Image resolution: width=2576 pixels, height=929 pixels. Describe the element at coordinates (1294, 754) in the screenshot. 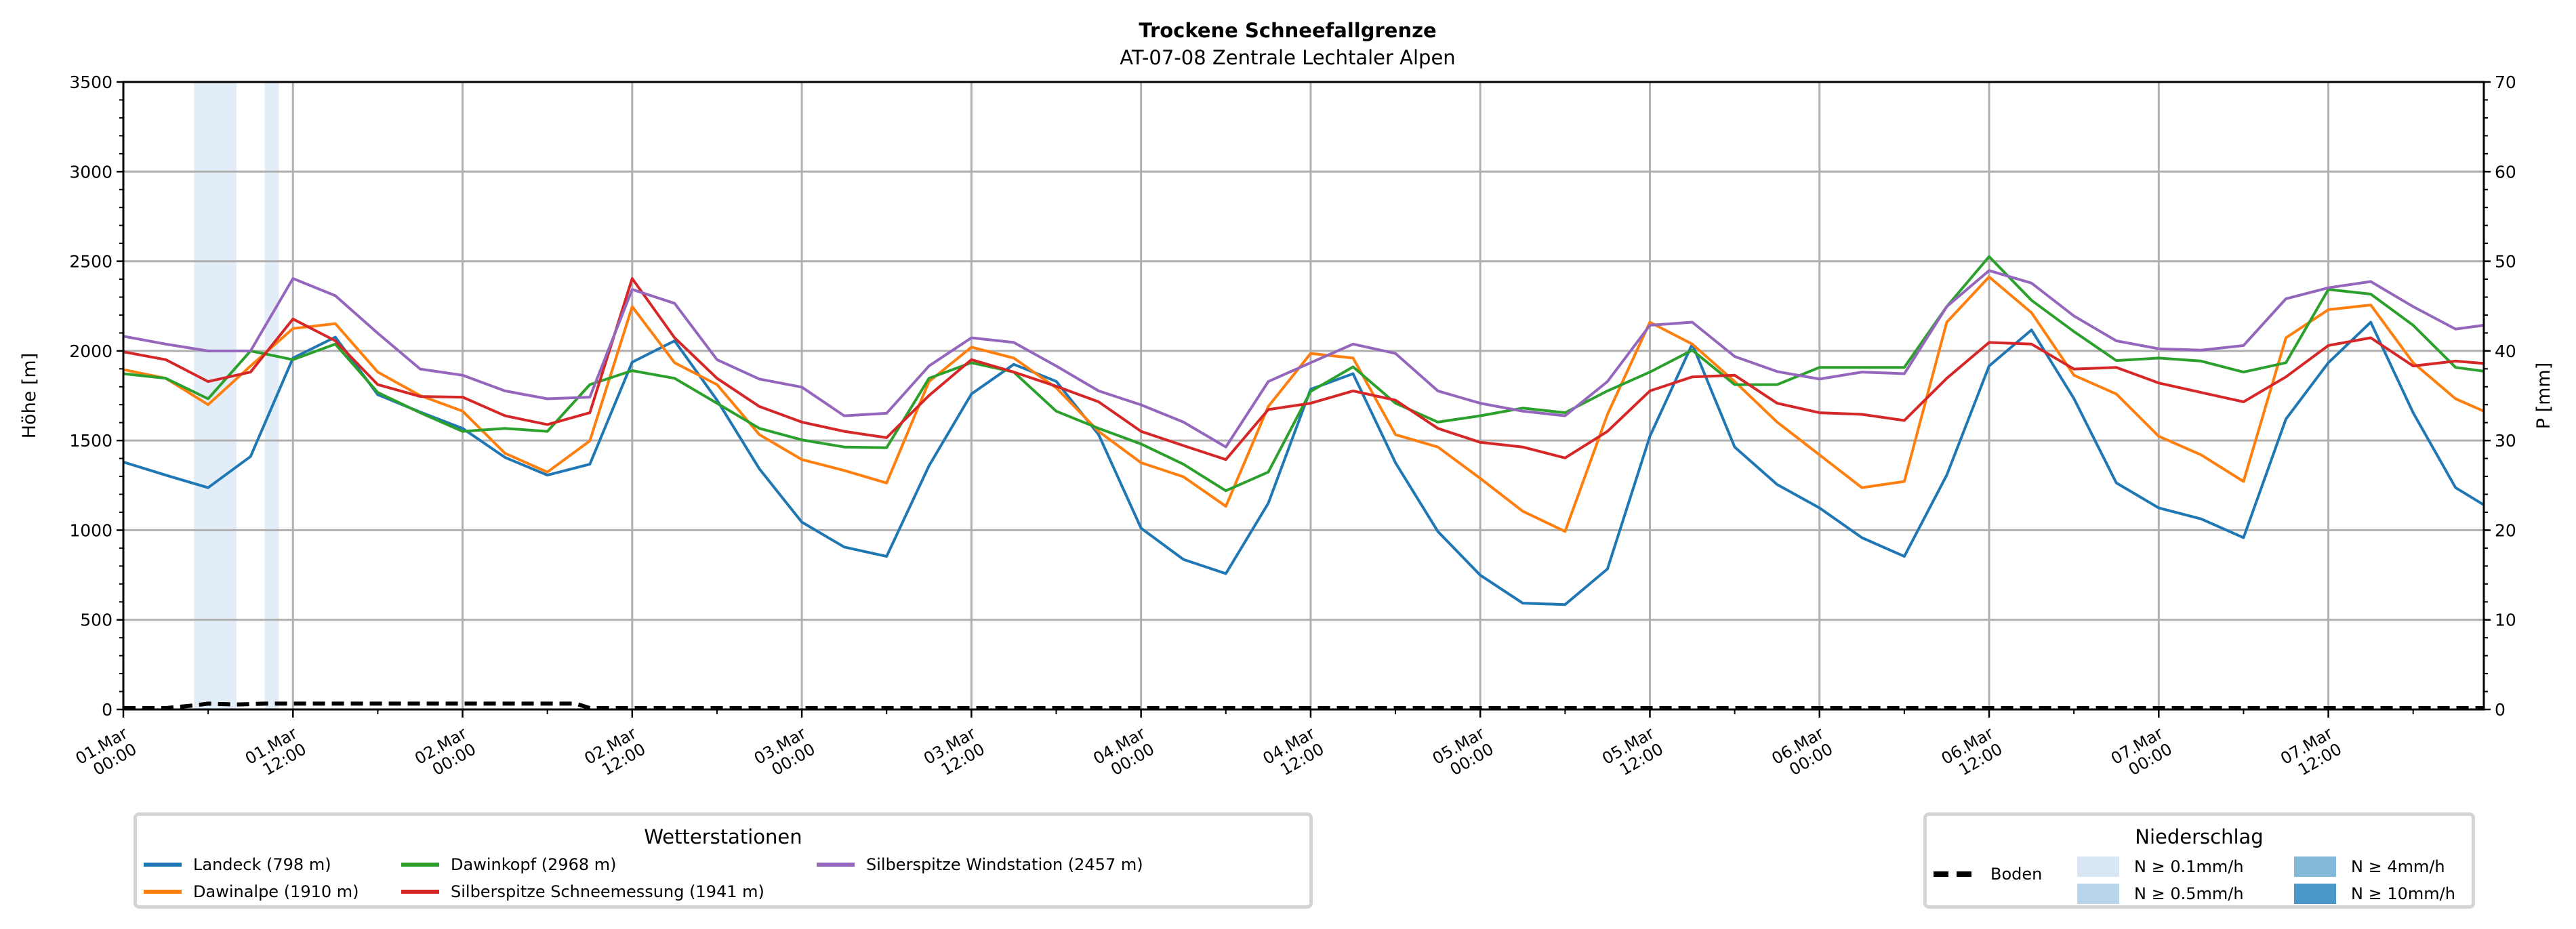

I see `x-tick-label: 04.Mar12:00` at that location.